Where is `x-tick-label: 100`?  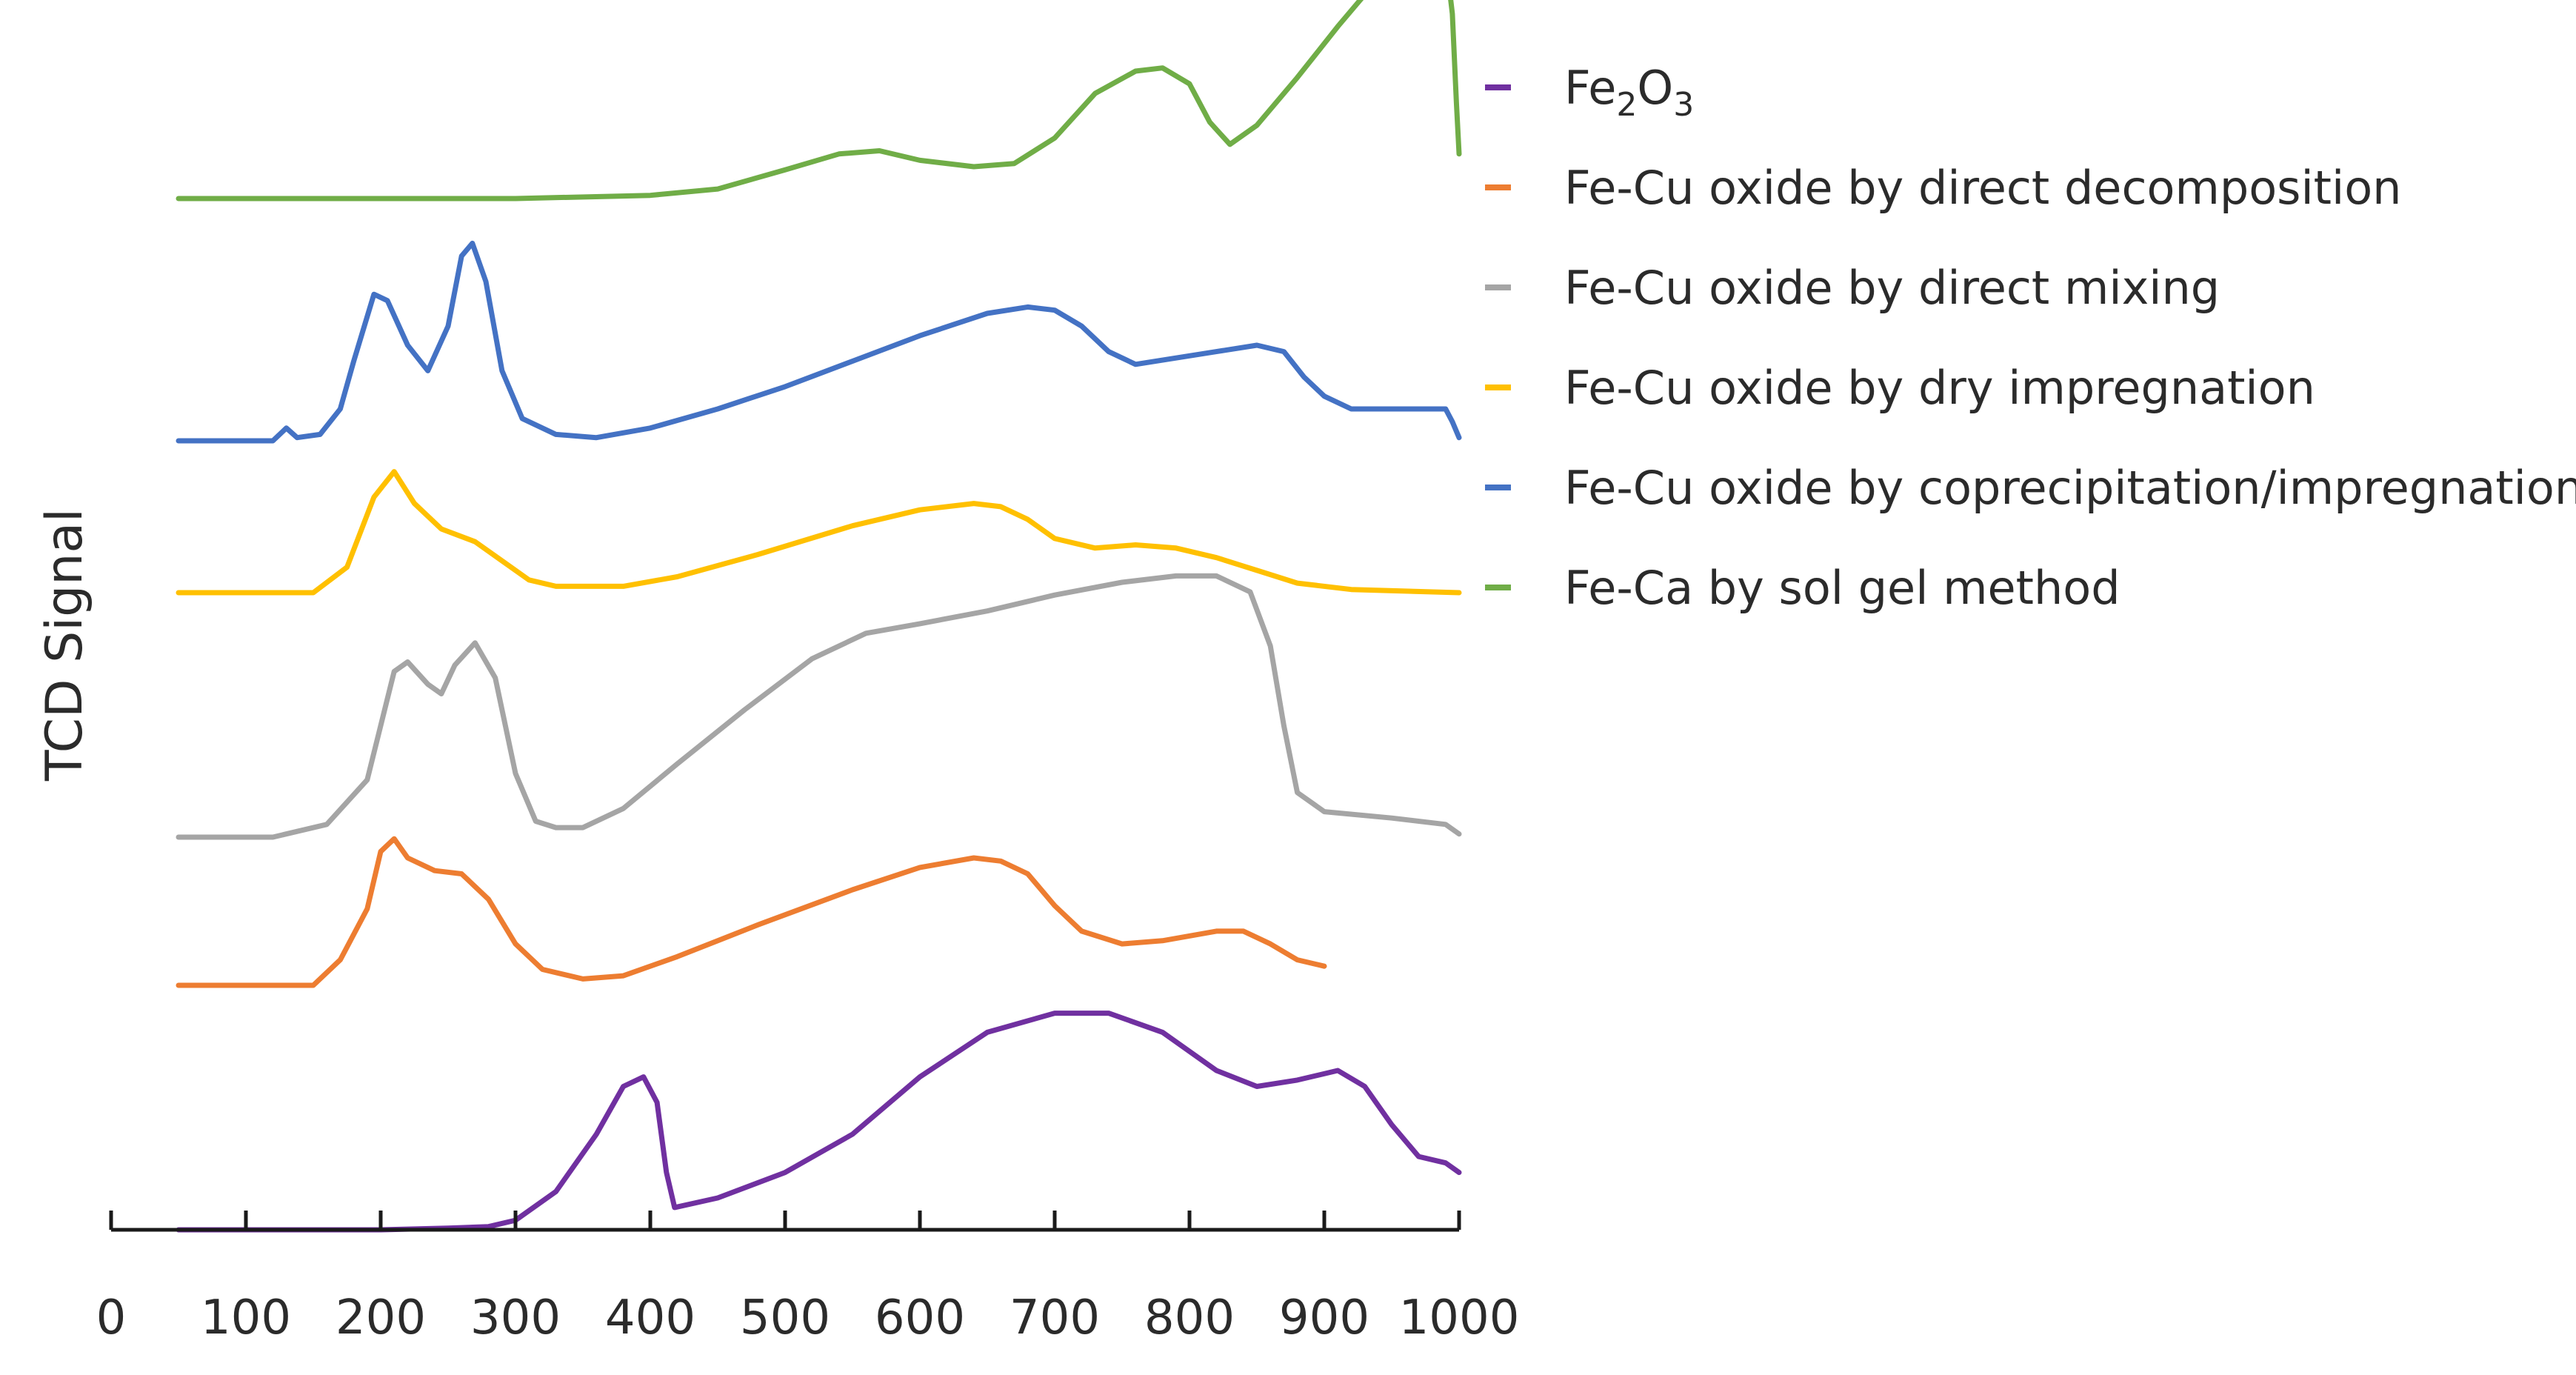
x-tick-label: 100 is located at coordinates (246, 1318).